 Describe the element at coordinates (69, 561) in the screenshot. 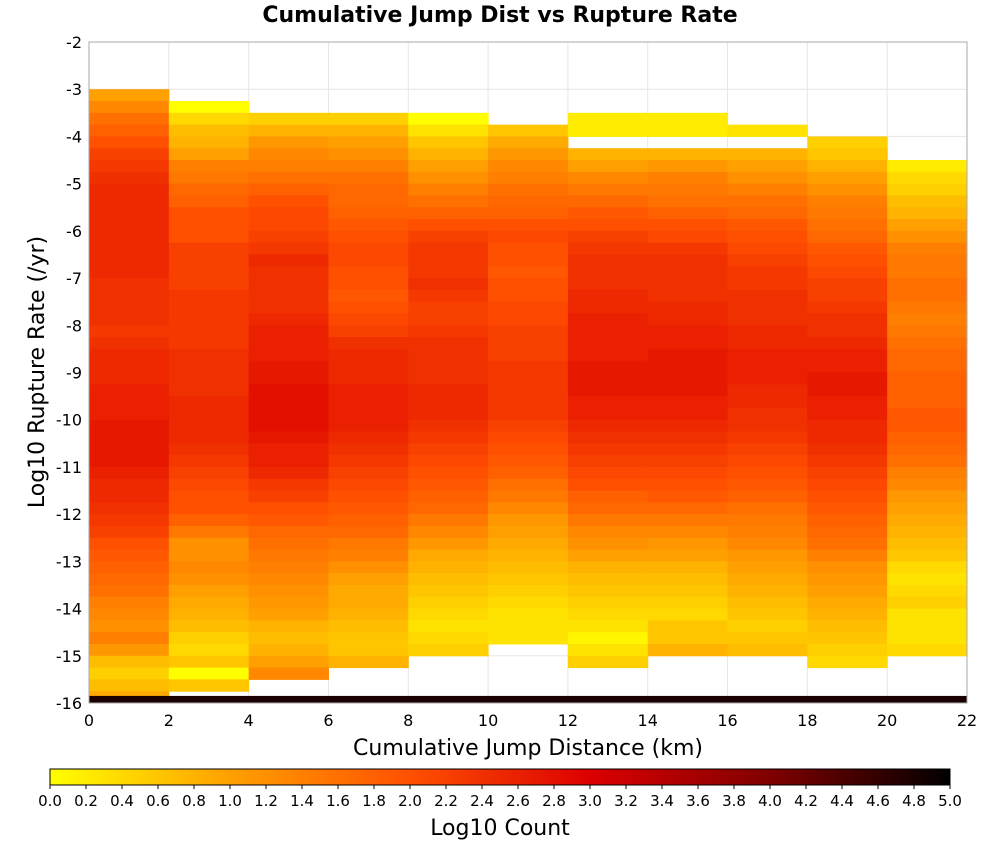

I see `y-tick-label: -13` at that location.